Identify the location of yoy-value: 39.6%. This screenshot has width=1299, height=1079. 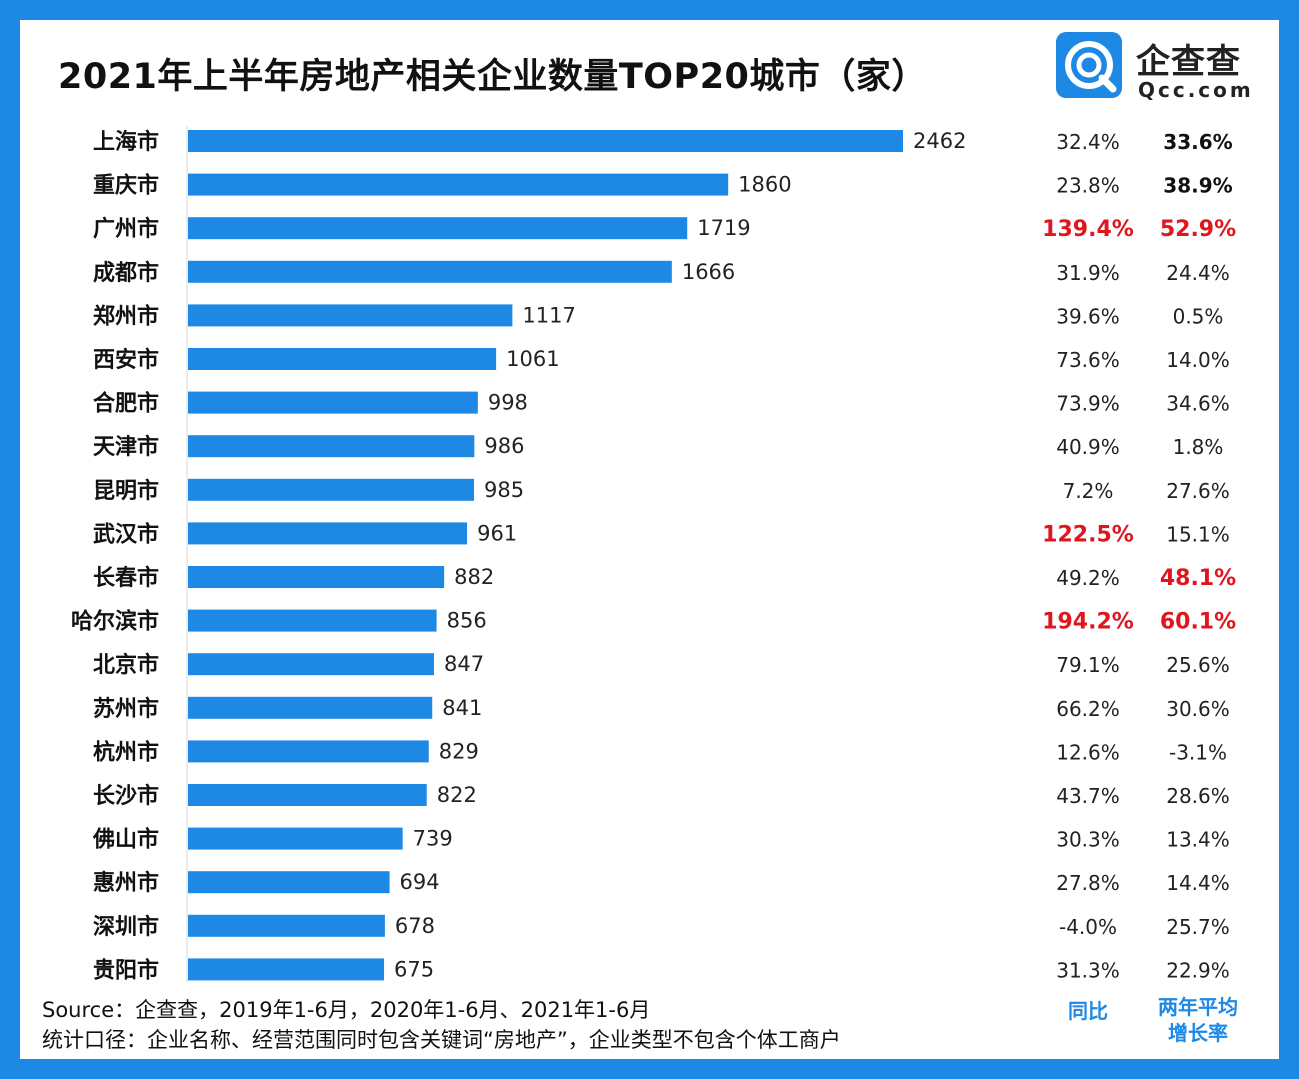
(1088, 316).